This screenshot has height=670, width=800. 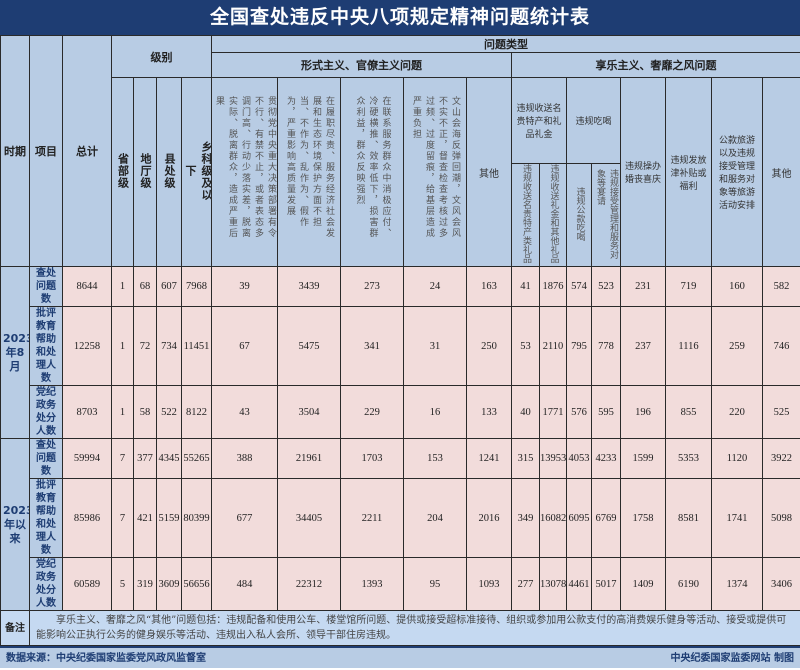 I want to click on table-cell: 273, so click(x=372, y=287).